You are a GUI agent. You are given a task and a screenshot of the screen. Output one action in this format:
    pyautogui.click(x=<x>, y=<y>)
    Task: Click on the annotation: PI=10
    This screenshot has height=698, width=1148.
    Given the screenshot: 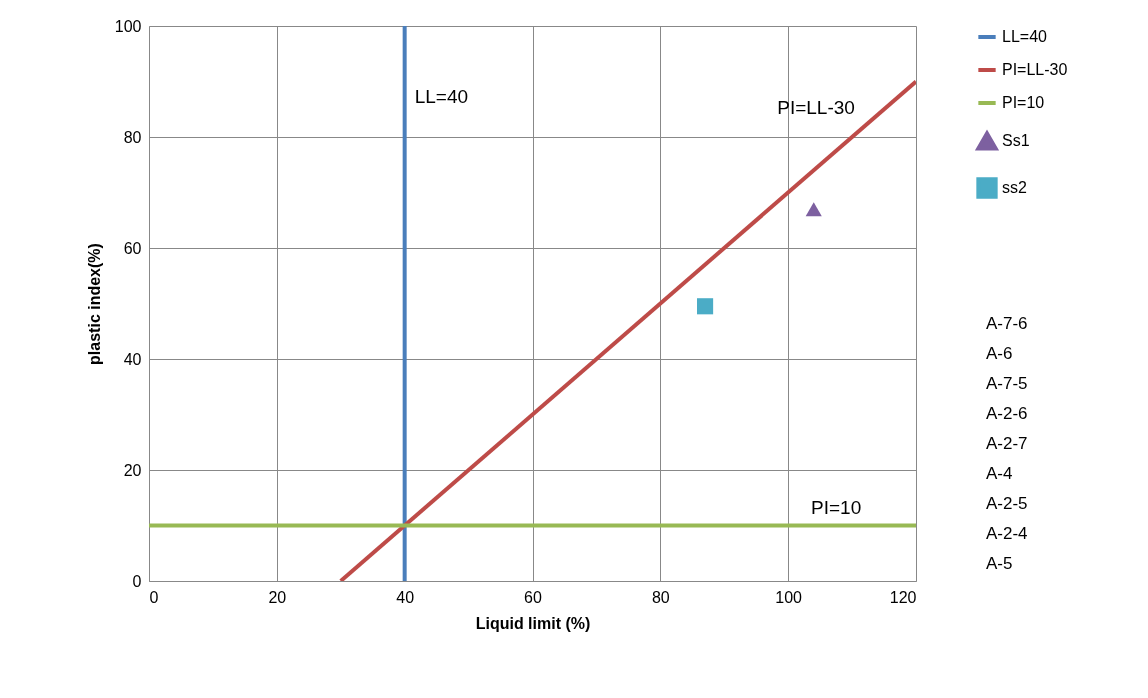 What is the action you would take?
    pyautogui.click(x=836, y=507)
    